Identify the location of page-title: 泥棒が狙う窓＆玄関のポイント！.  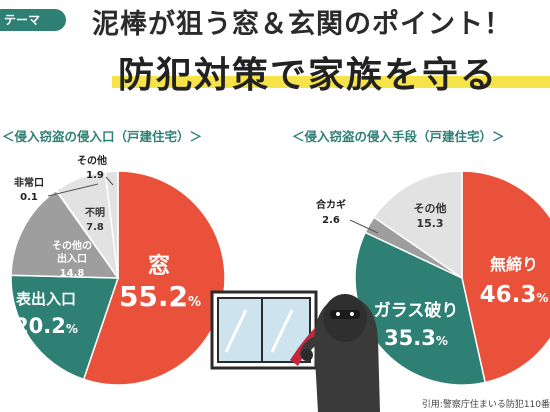
(302, 24).